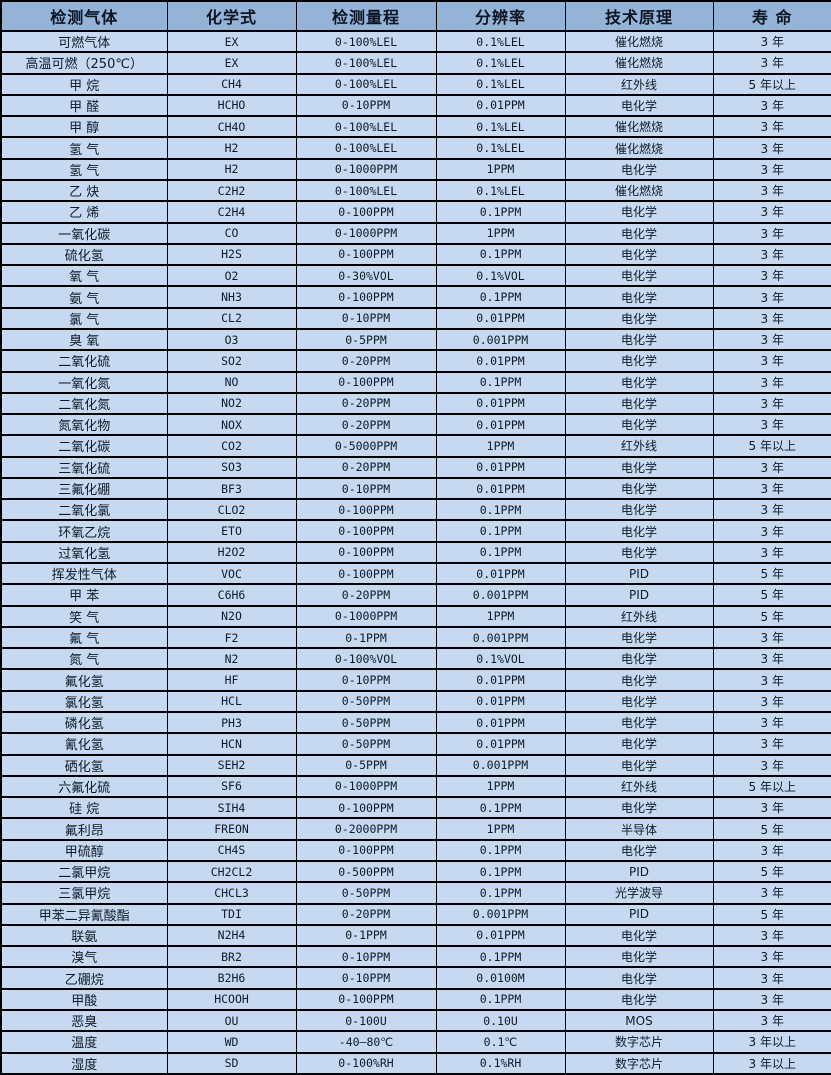  Describe the element at coordinates (231, 41) in the screenshot. I see `table-cell: EX` at that location.